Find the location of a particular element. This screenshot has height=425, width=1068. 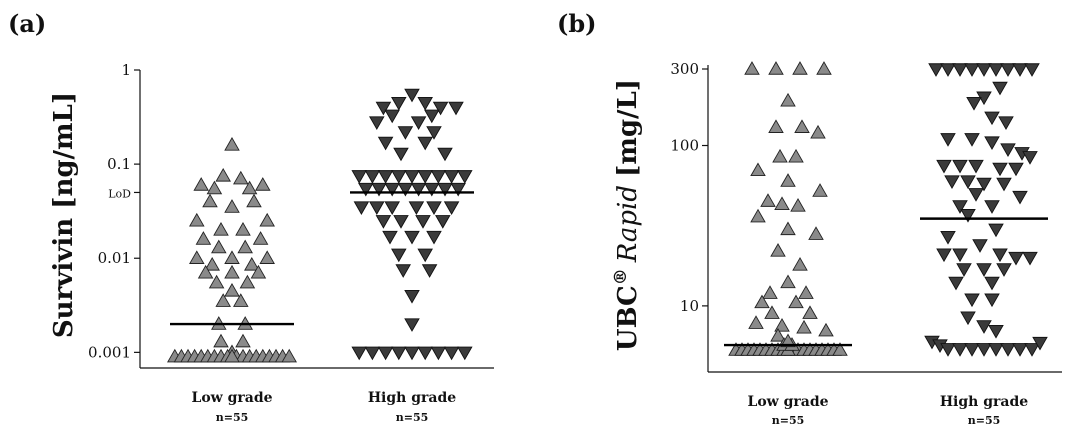

panel-b-ytick-label-1: 100 is located at coordinates (684, 146).